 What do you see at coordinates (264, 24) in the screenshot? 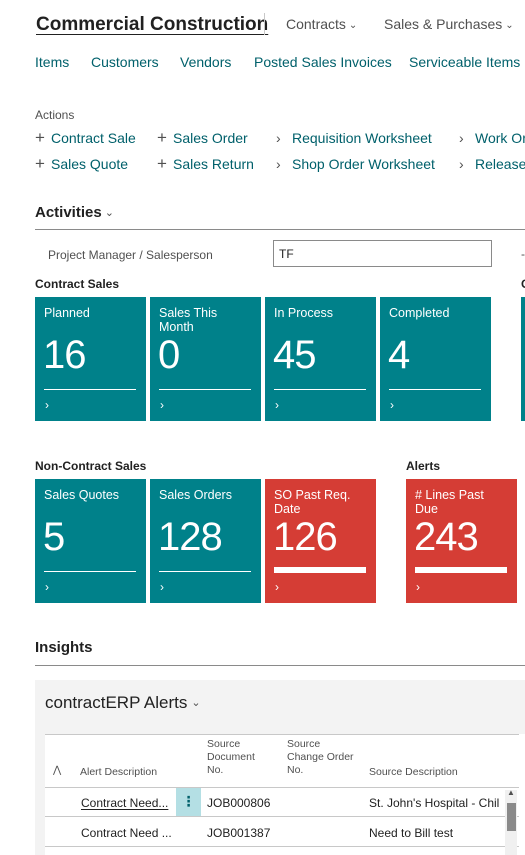
I see `header-divider` at bounding box center [264, 24].